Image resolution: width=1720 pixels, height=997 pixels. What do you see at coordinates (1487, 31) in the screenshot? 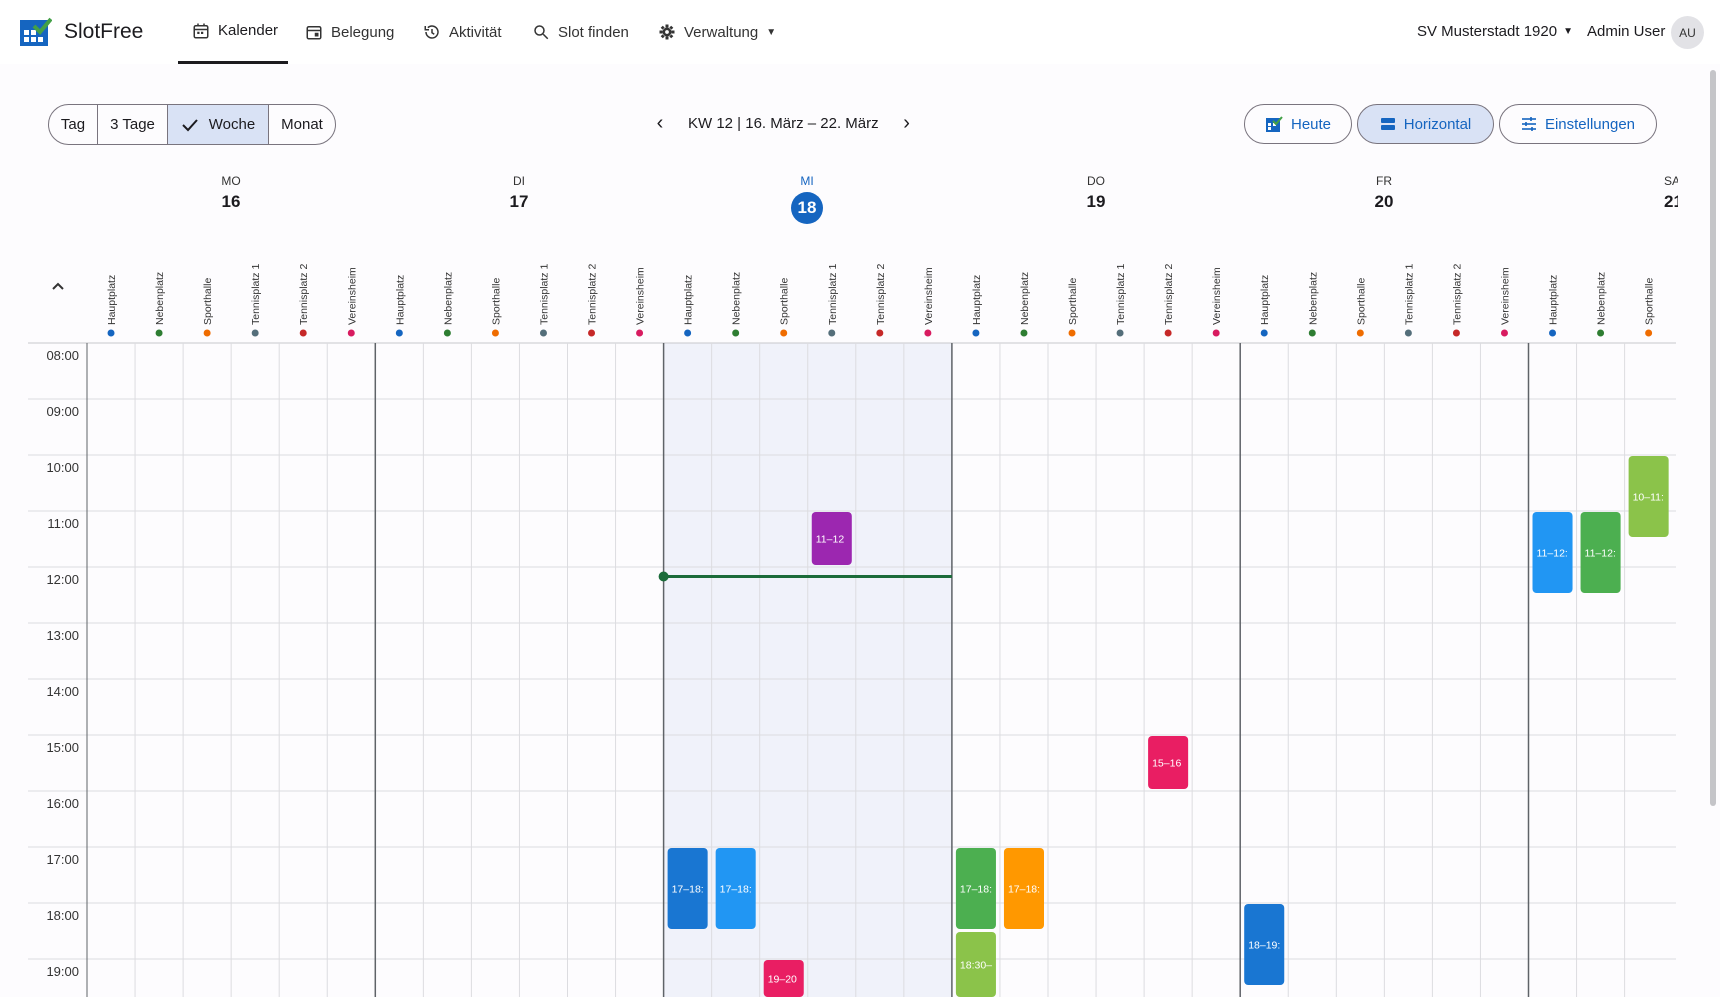
I see `club-name: SV Musterstadt 1920` at bounding box center [1487, 31].